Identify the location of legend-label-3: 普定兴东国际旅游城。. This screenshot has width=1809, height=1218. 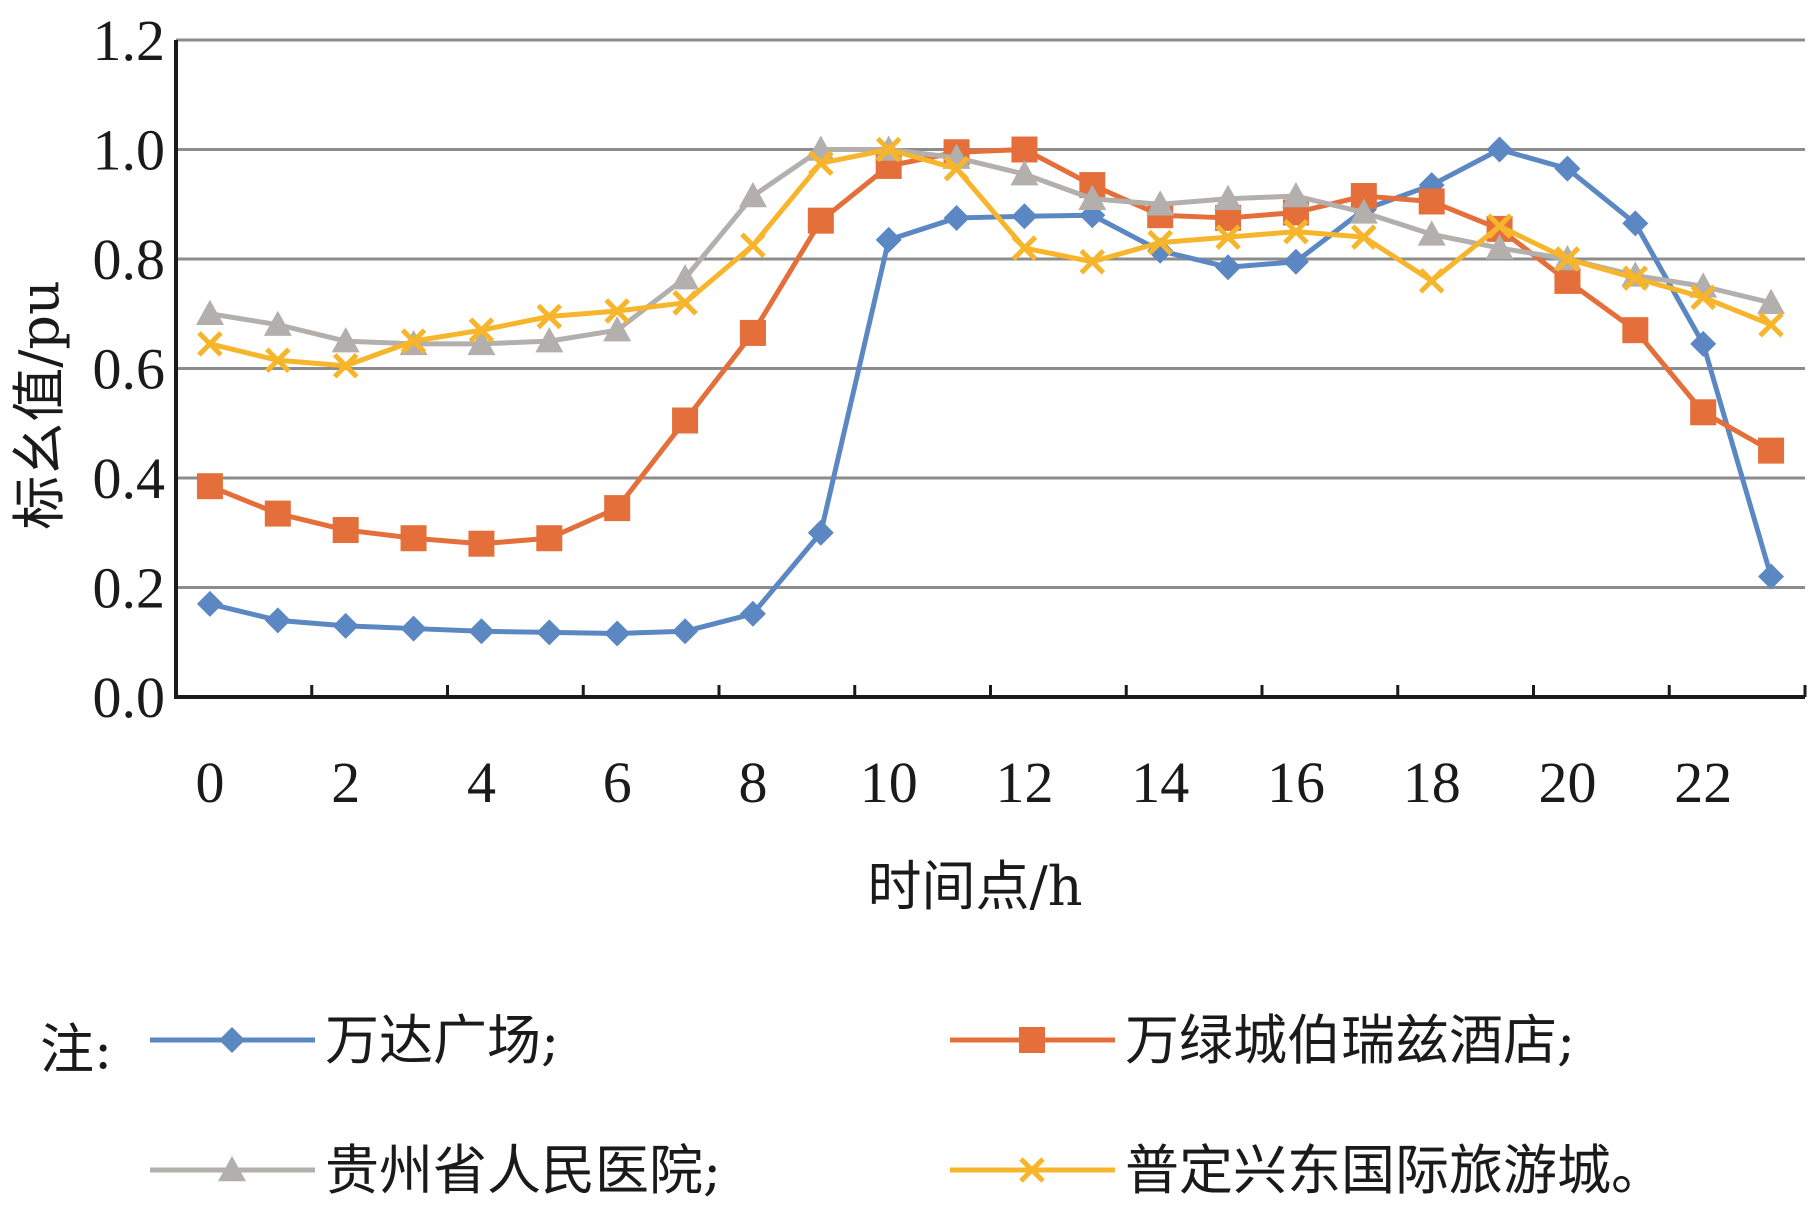
(1395, 1170).